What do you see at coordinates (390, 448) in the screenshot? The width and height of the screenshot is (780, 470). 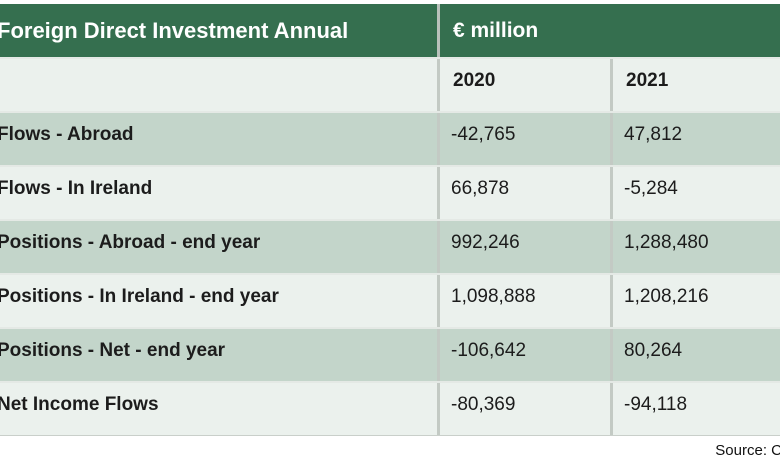 I see `source-bar: Source: C` at bounding box center [390, 448].